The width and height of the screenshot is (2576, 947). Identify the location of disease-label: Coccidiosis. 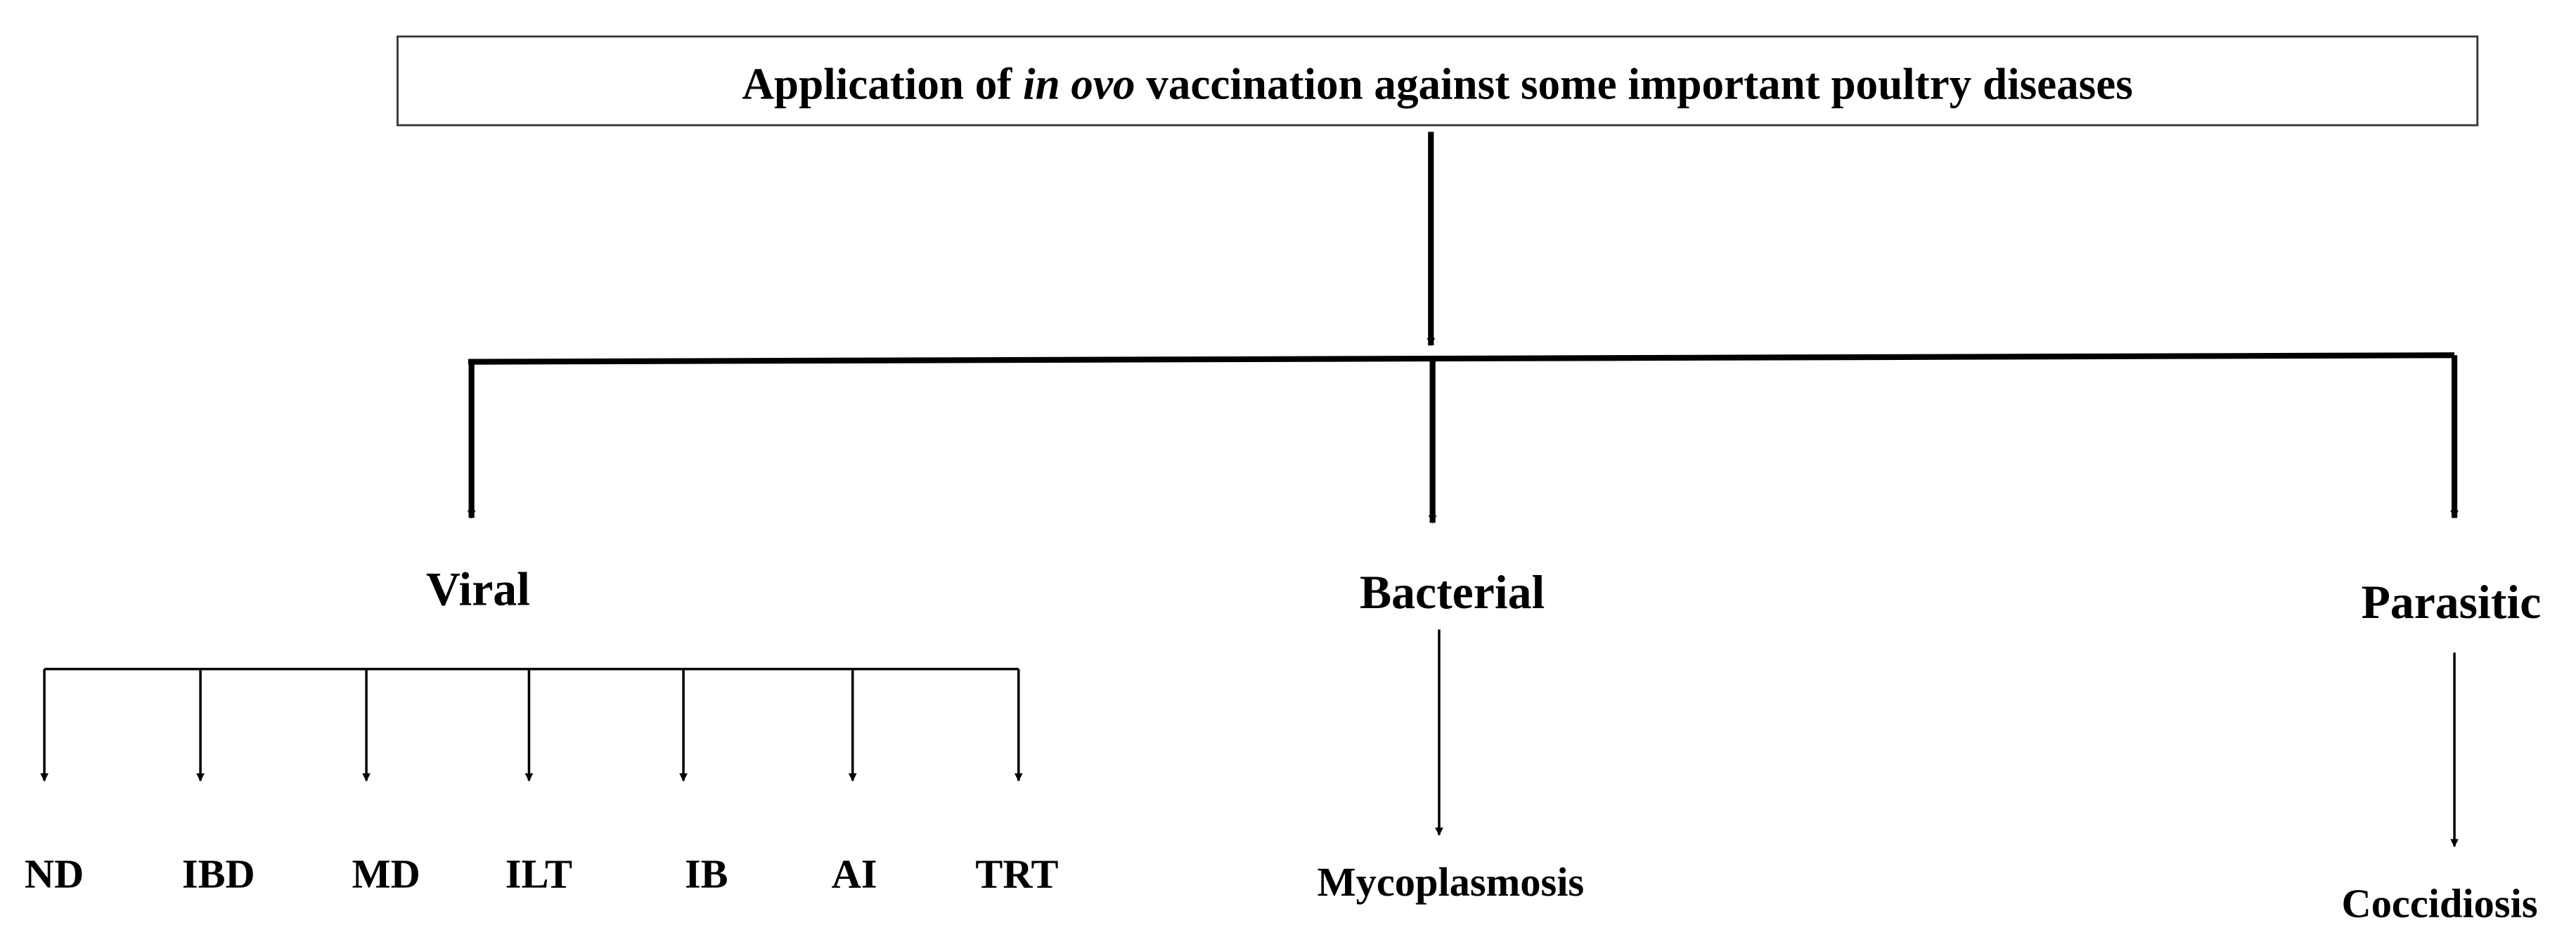
(2440, 903).